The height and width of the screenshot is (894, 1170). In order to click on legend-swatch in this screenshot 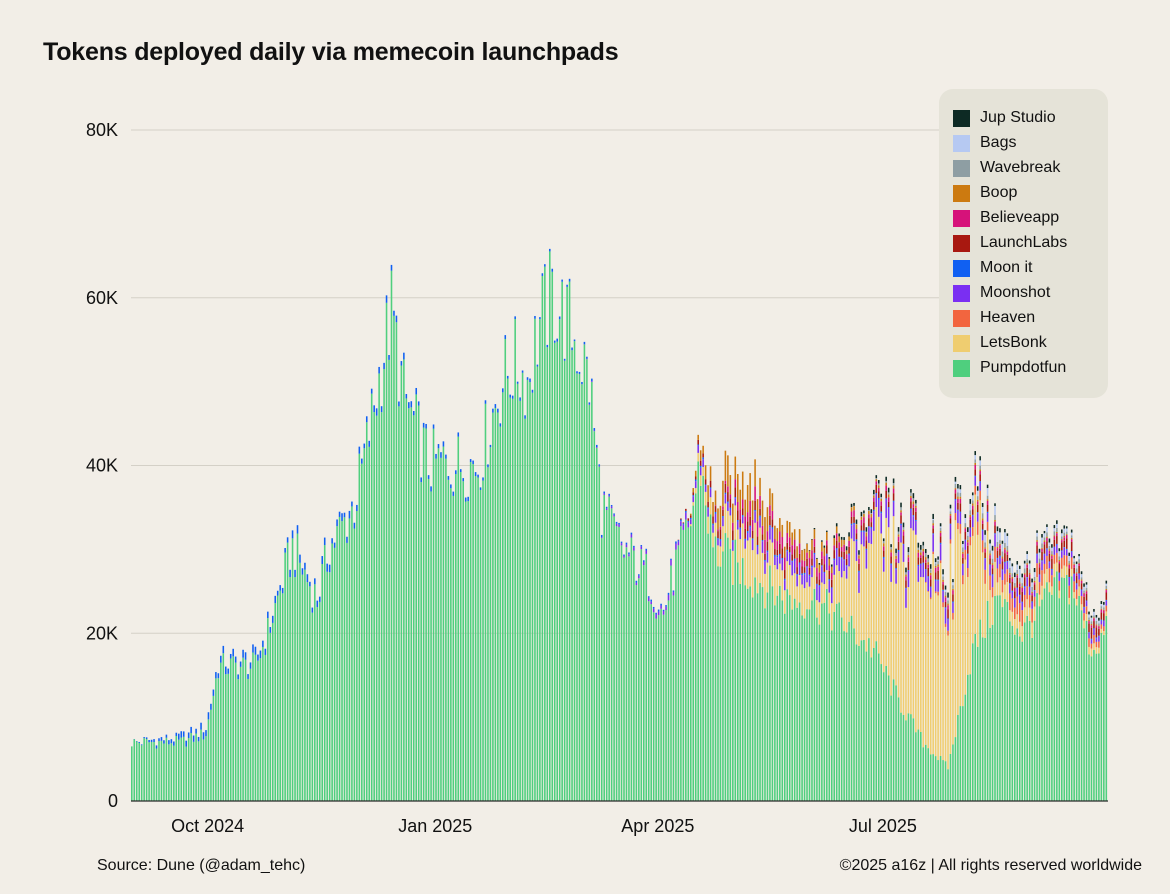, I will do `click(961, 268)`.